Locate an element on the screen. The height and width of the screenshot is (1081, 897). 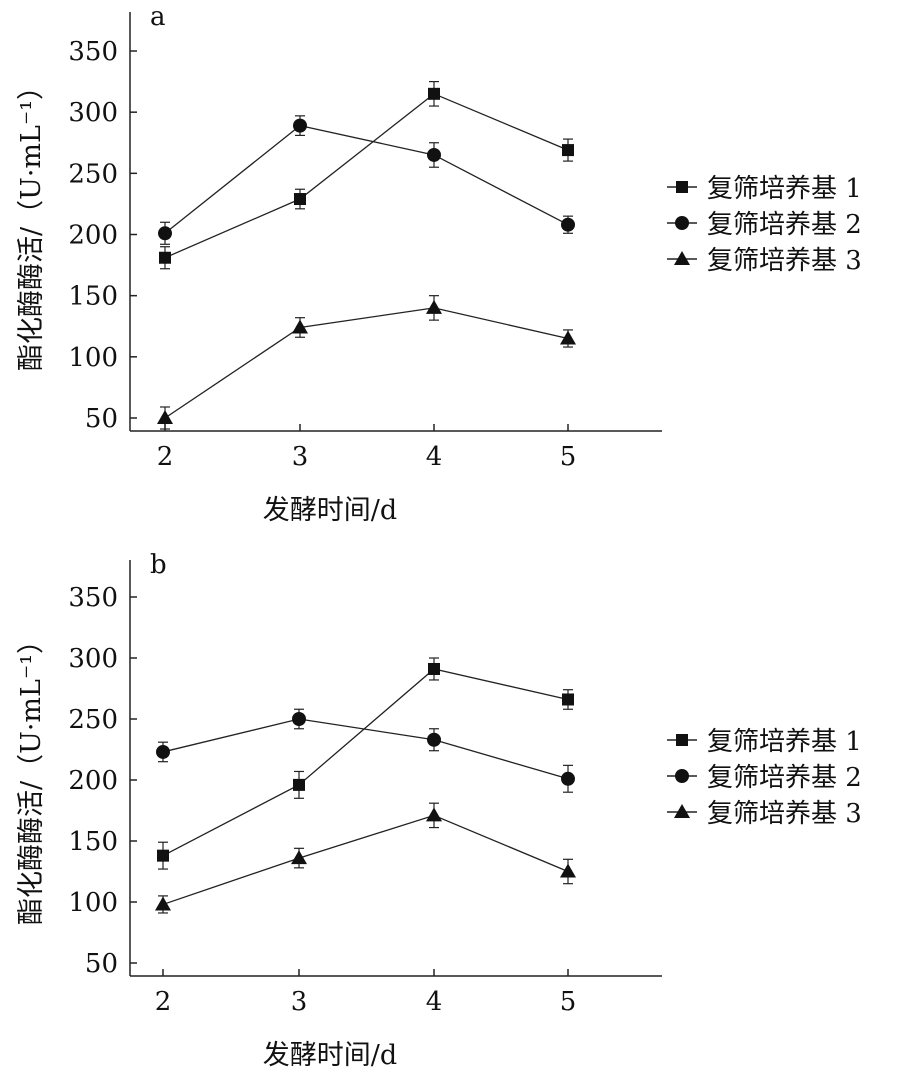
panel-label: b is located at coordinates (158, 565).